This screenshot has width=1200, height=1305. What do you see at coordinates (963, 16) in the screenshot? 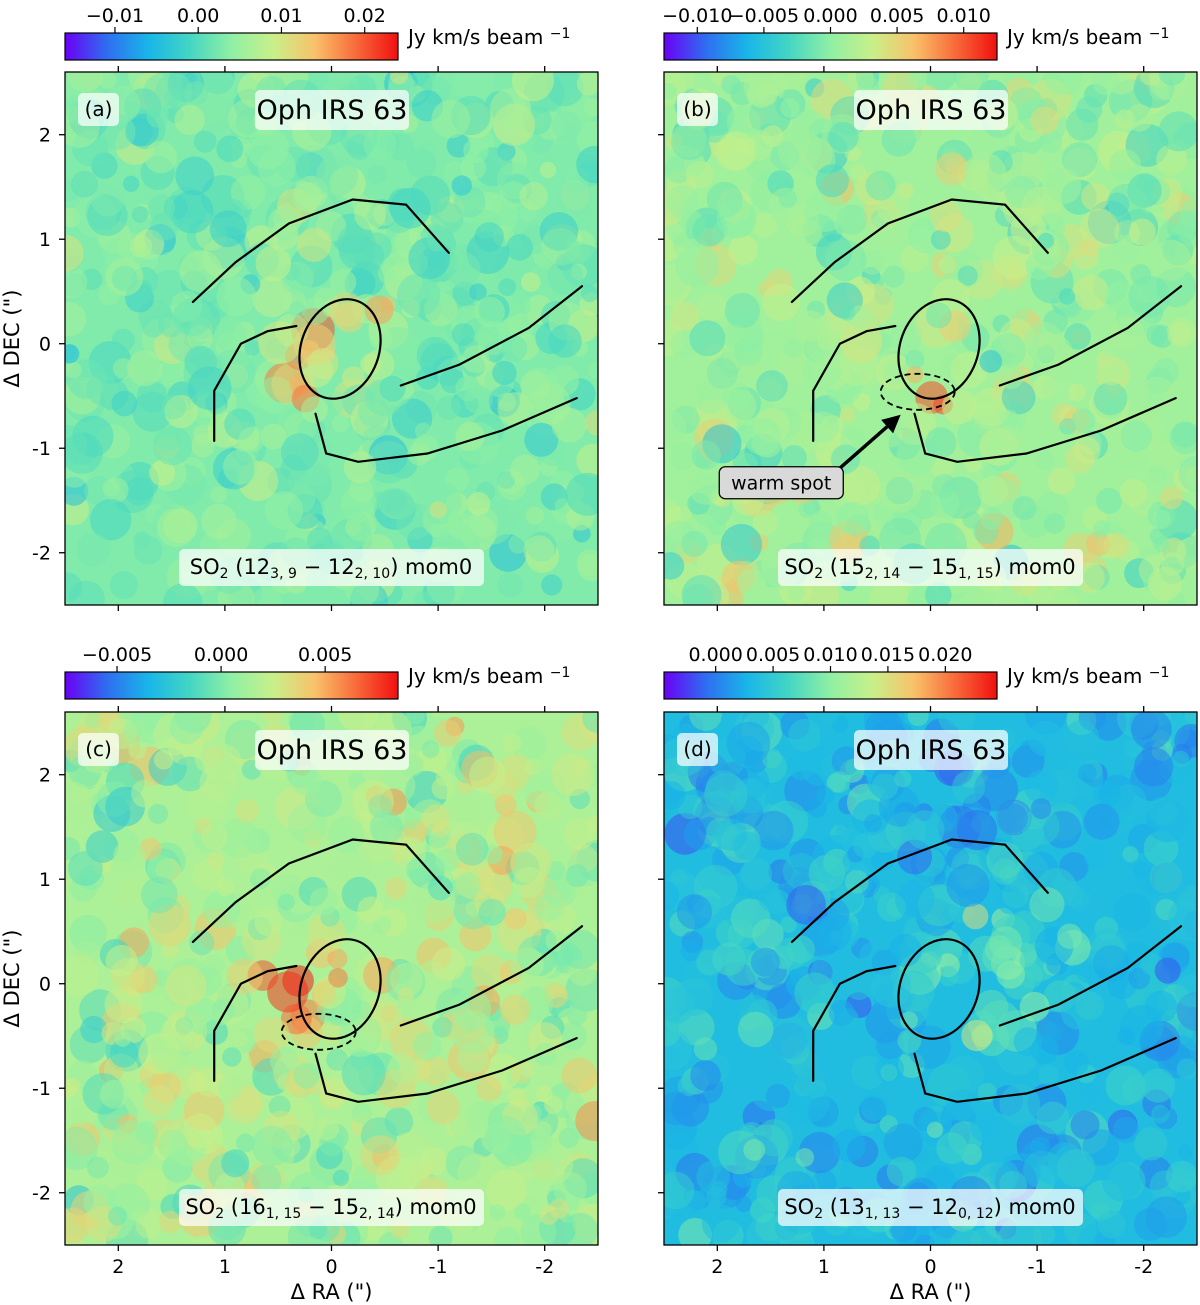
I see `colorbar-tick-label: 0.010` at bounding box center [963, 16].